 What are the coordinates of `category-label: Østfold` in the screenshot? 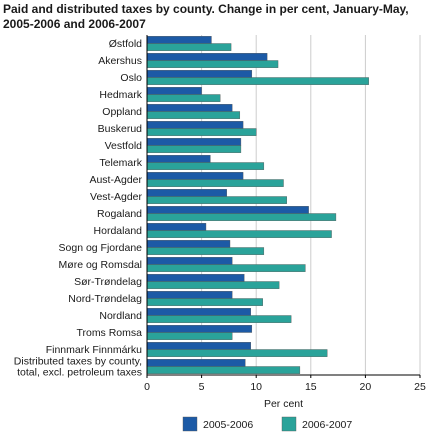 It's located at (125, 44).